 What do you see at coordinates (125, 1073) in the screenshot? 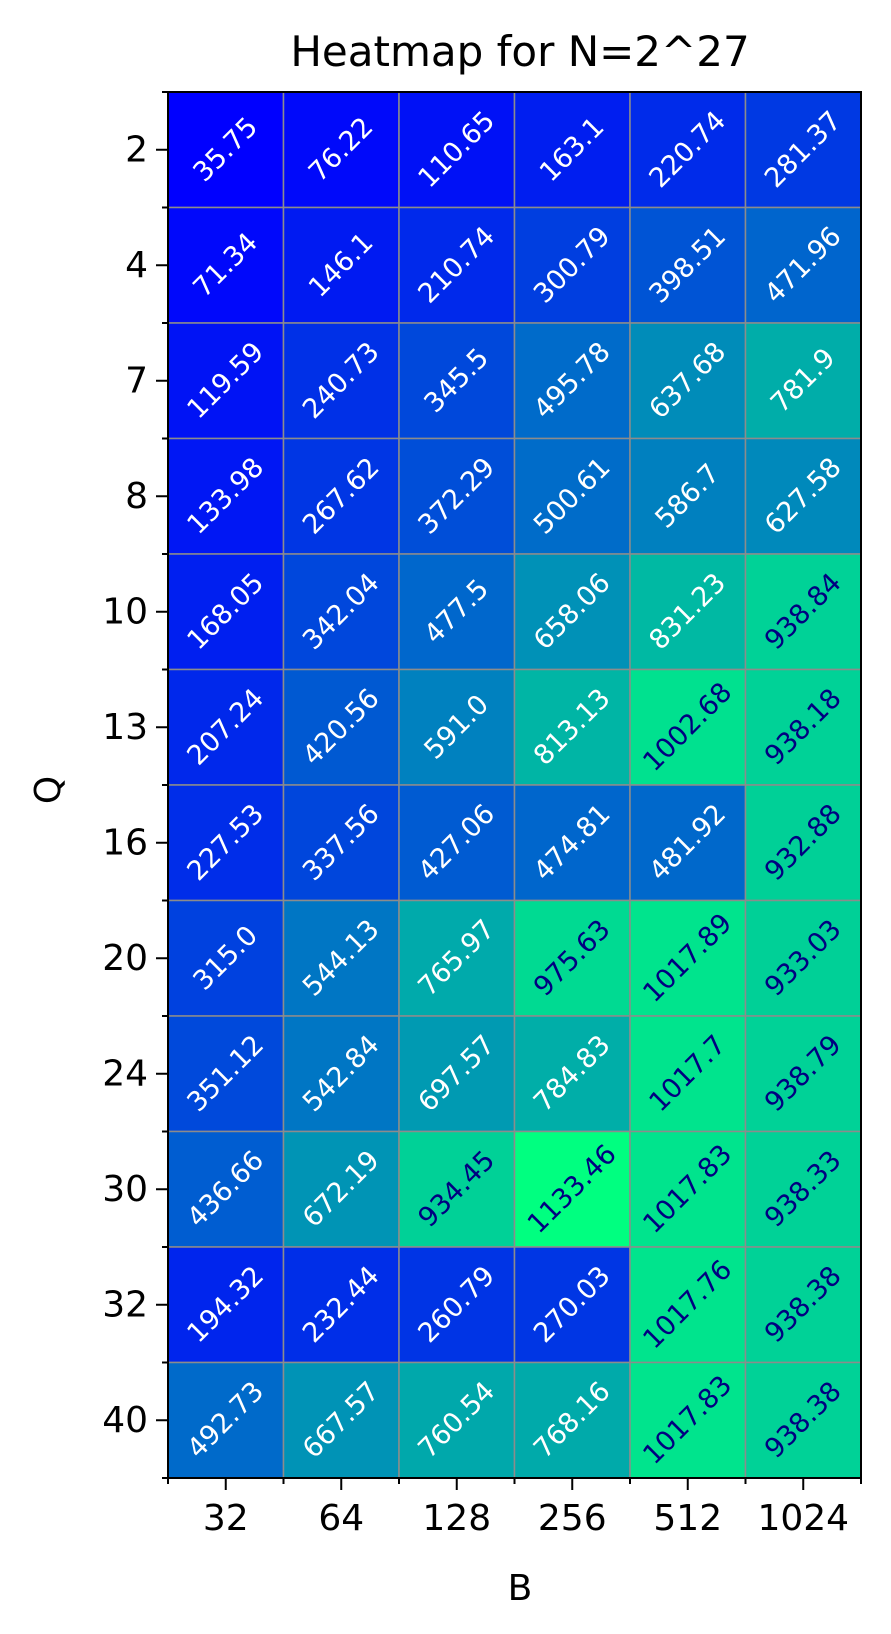
I see `y-tick-label: 24` at bounding box center [125, 1073].